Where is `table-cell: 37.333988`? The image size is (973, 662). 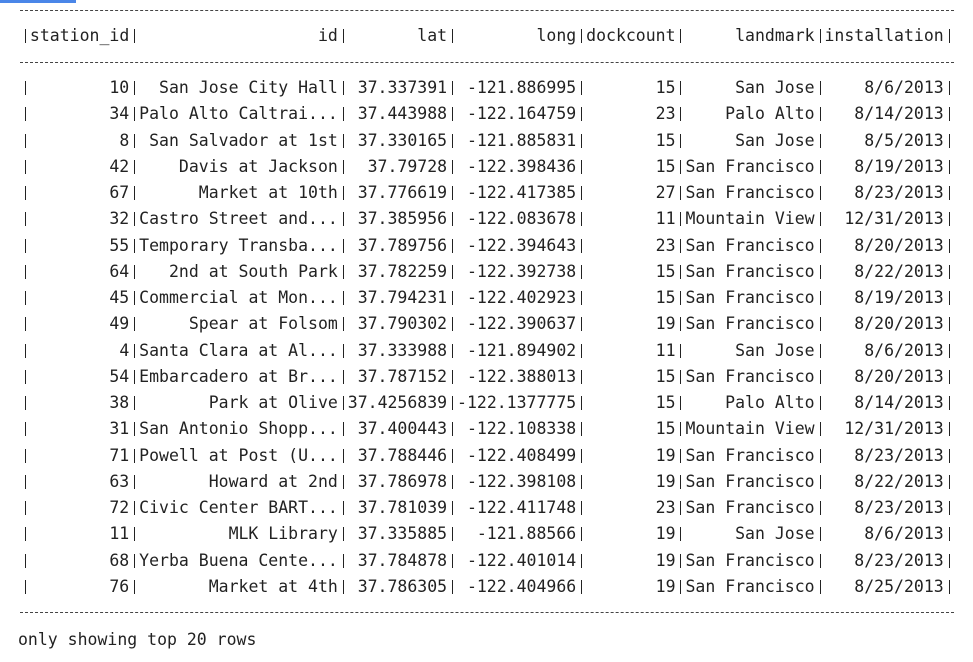
table-cell: 37.333988 is located at coordinates (402, 350).